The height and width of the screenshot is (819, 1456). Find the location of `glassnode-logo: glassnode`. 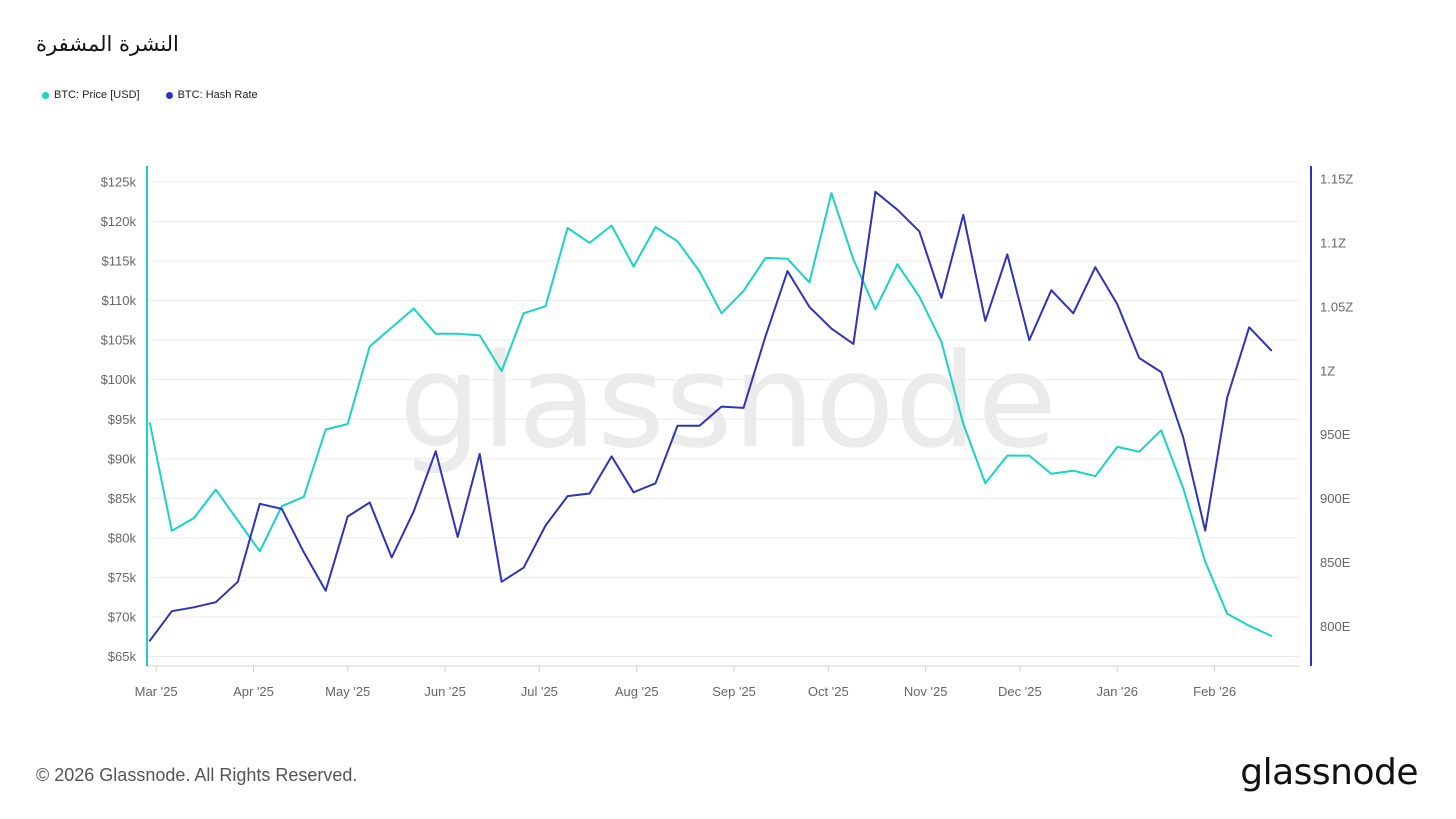

glassnode-logo: glassnode is located at coordinates (1329, 772).